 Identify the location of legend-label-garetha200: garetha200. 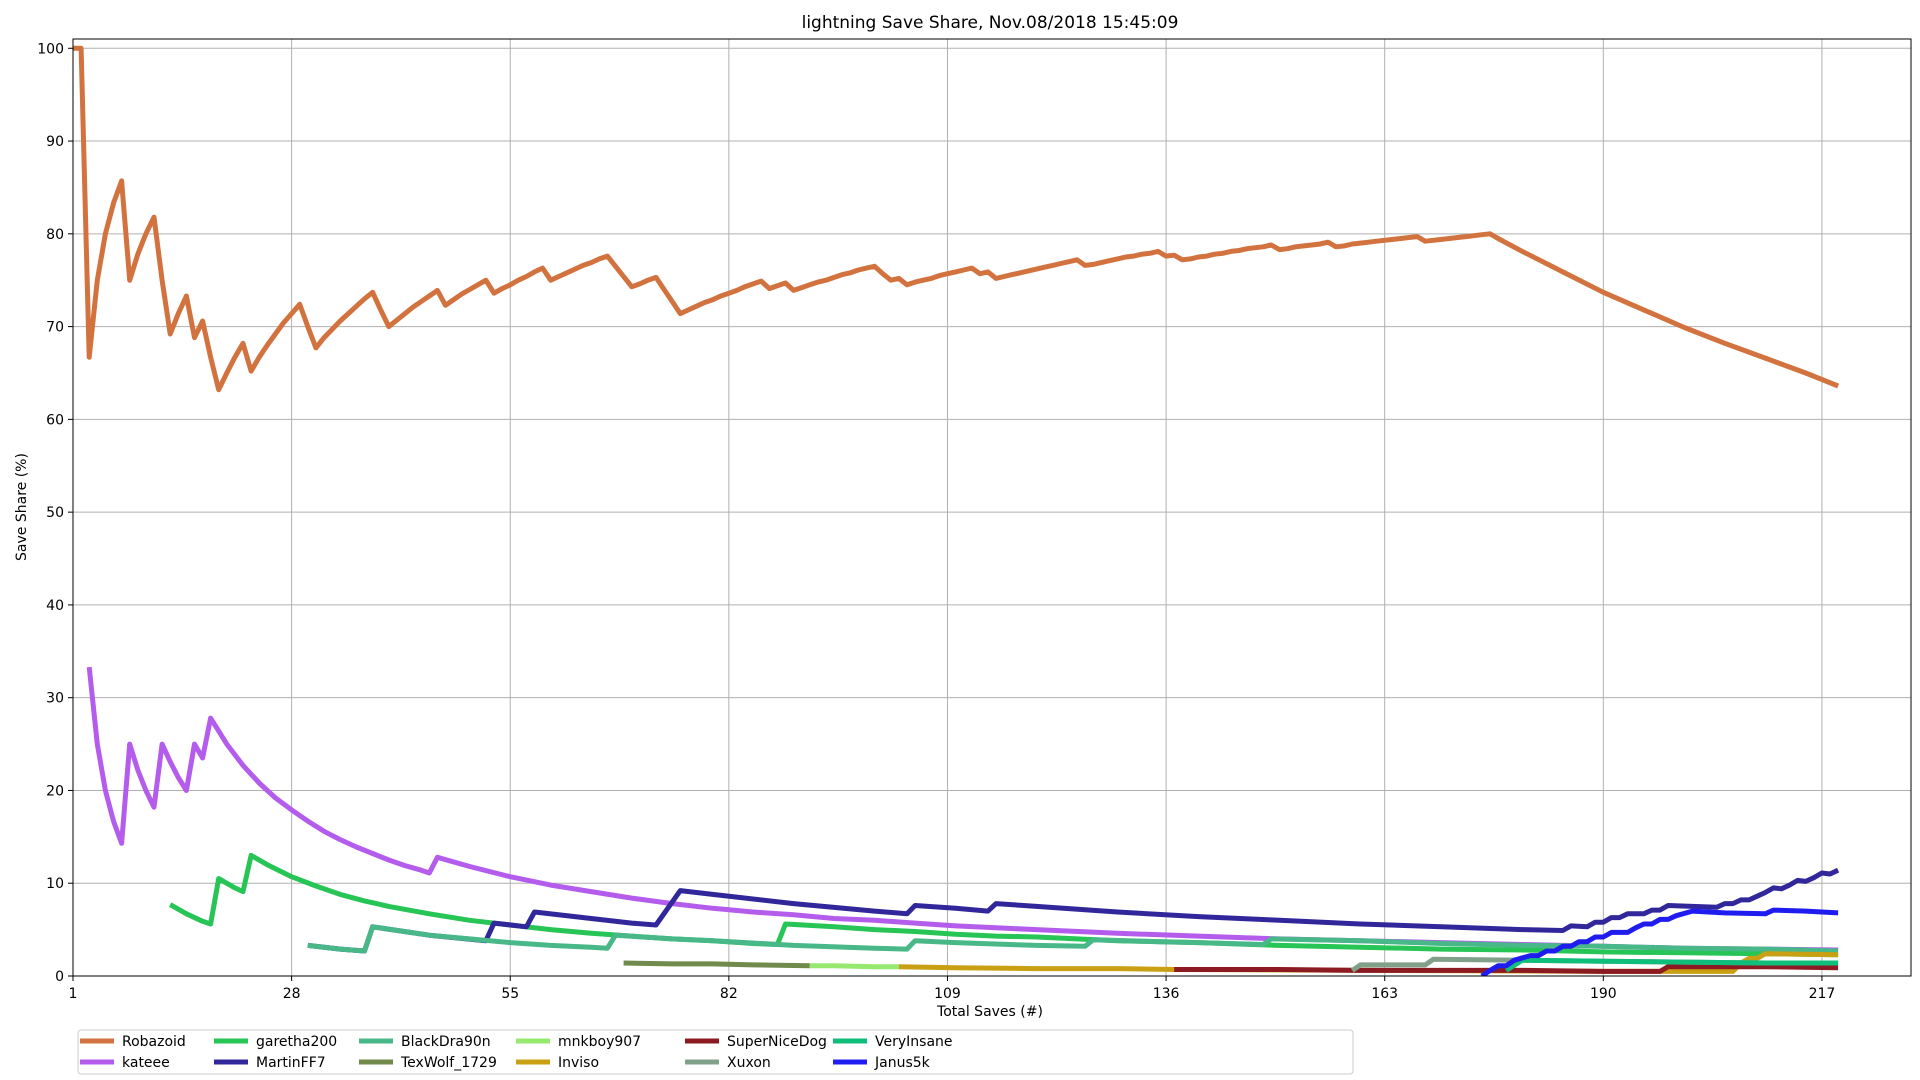
(296, 1042).